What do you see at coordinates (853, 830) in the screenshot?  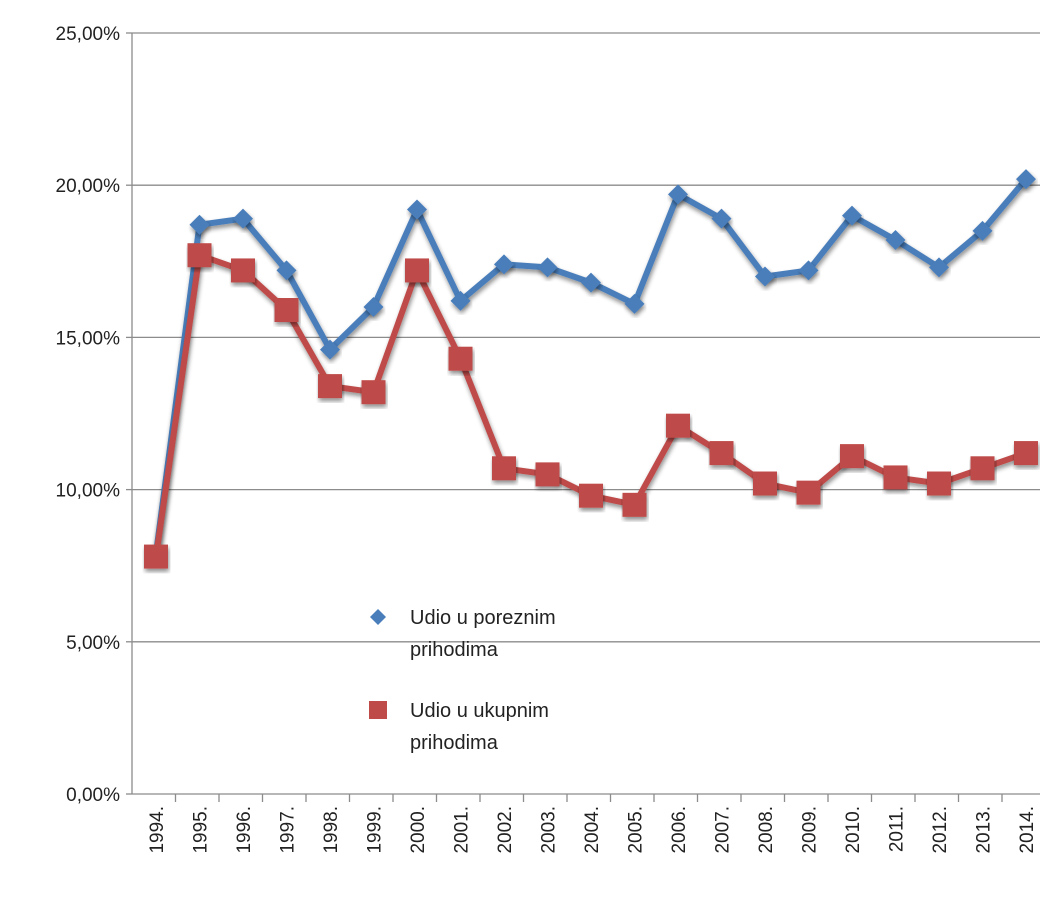 I see `x-tick-label: 2010.` at bounding box center [853, 830].